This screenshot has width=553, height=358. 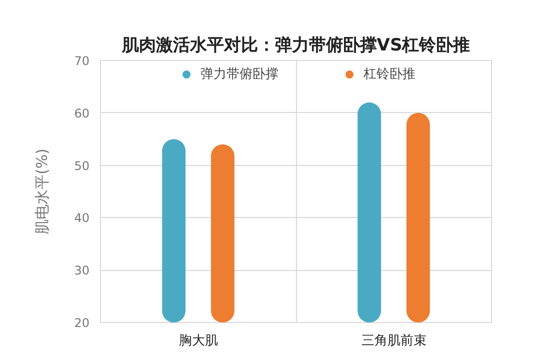 I want to click on y-tick-label: 40, so click(x=82, y=218).